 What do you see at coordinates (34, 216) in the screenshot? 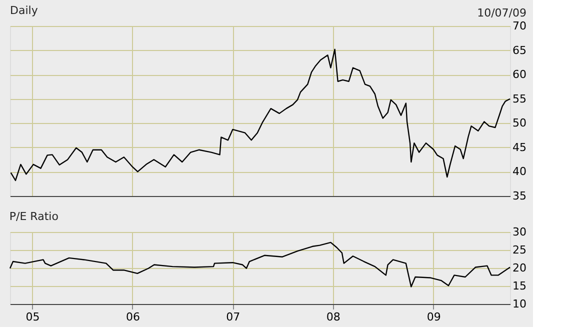
I see `chart-title: P/E Ratio` at bounding box center [34, 216].